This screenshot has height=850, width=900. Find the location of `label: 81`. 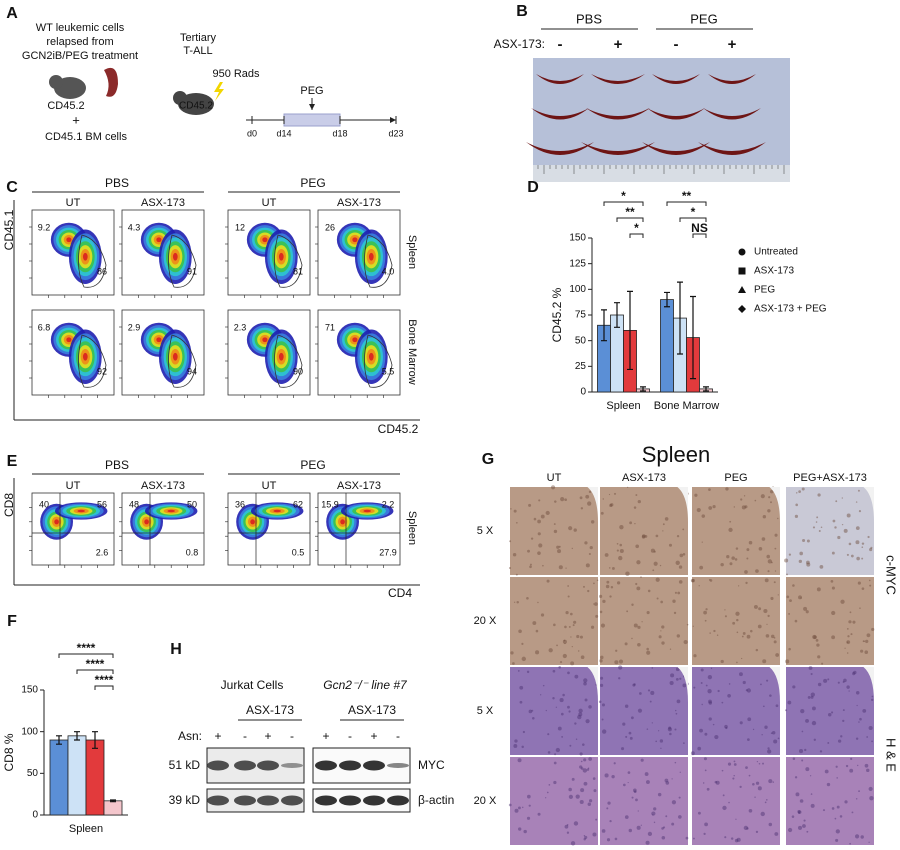

label: 81 is located at coordinates (298, 271).